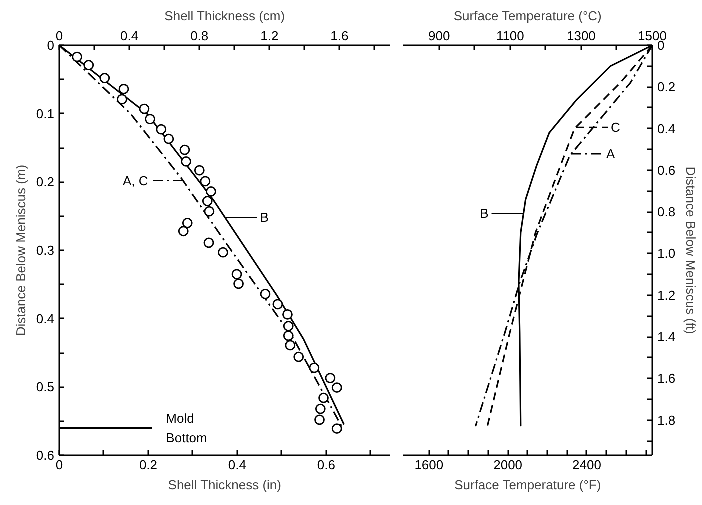  I want to click on y2-tick-label: 0.8, so click(667, 212).